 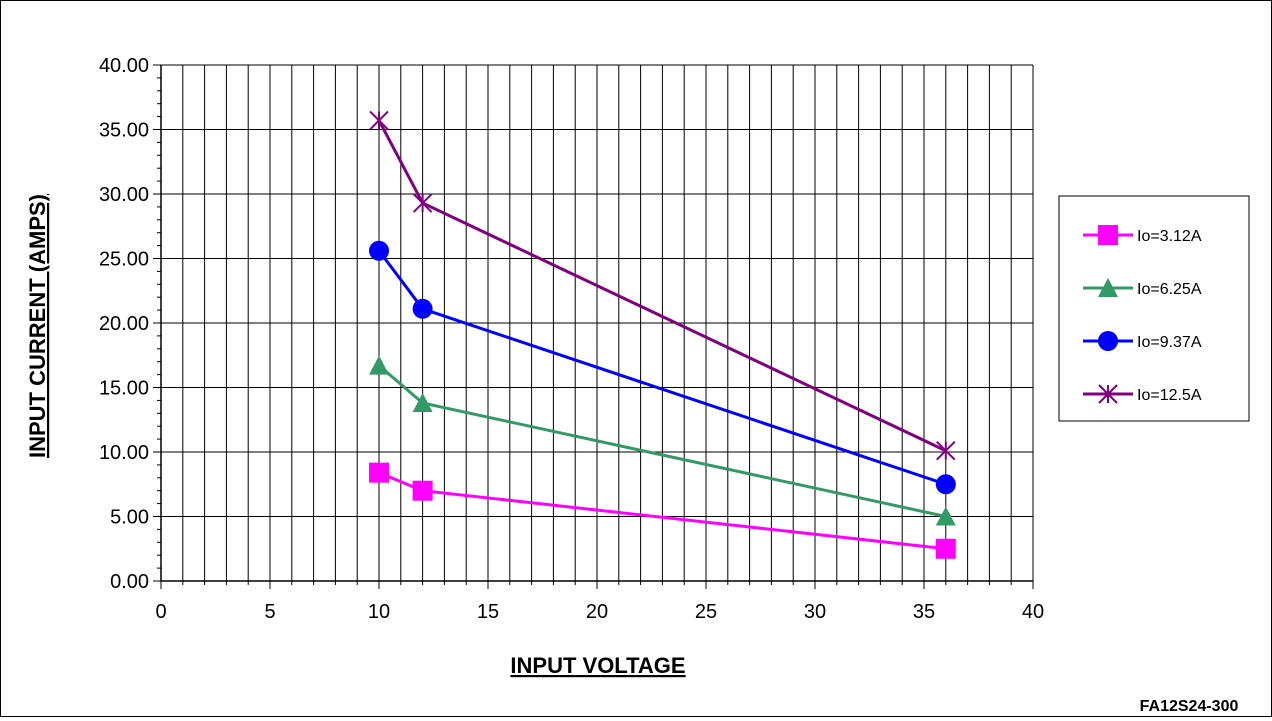 I want to click on figure-code: FA12S24-300, so click(x=1189, y=706).